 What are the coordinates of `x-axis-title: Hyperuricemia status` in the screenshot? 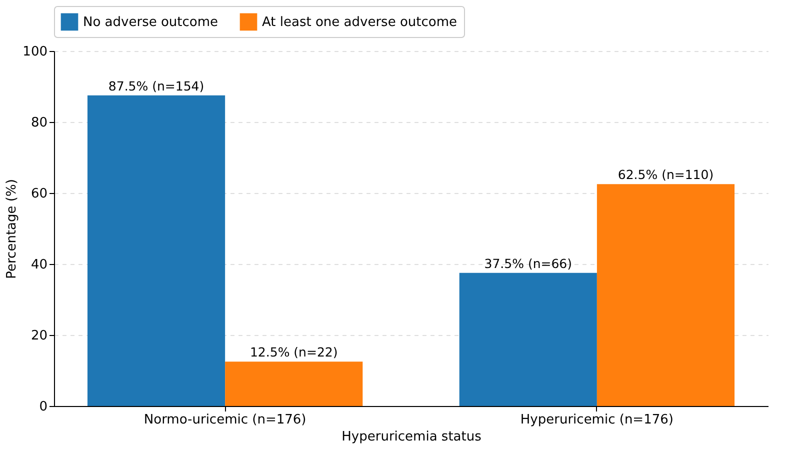 It's located at (412, 437).